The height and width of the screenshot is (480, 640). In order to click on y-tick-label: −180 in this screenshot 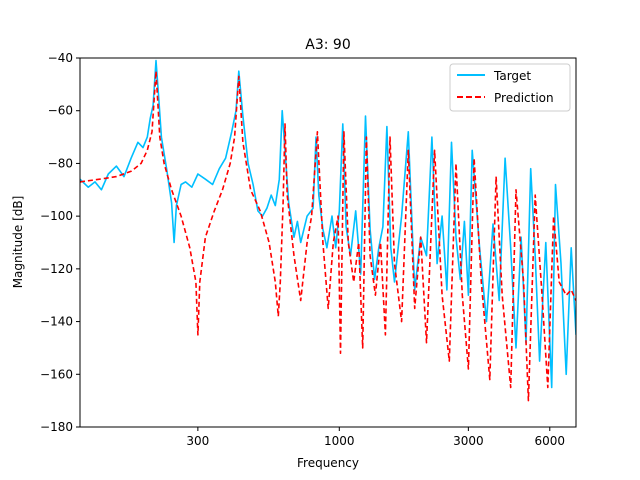, I will do `click(56, 427)`.